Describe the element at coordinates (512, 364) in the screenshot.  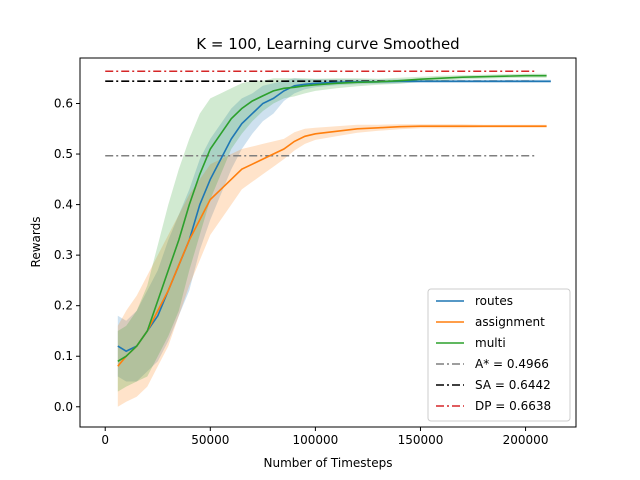
I see `legend-label: A* = 0.4966` at that location.